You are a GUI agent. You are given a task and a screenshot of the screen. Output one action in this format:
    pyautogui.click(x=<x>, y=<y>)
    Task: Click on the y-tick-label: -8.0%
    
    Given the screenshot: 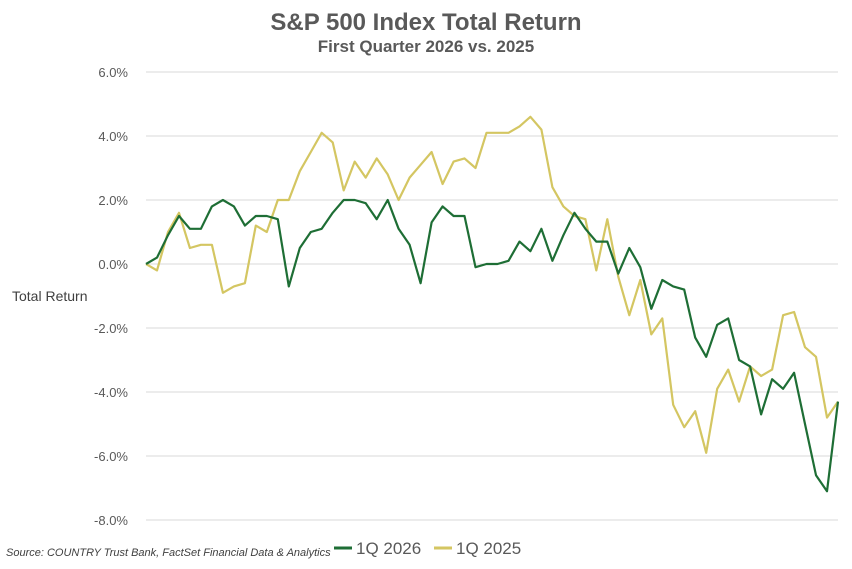 What is the action you would take?
    pyautogui.click(x=111, y=520)
    